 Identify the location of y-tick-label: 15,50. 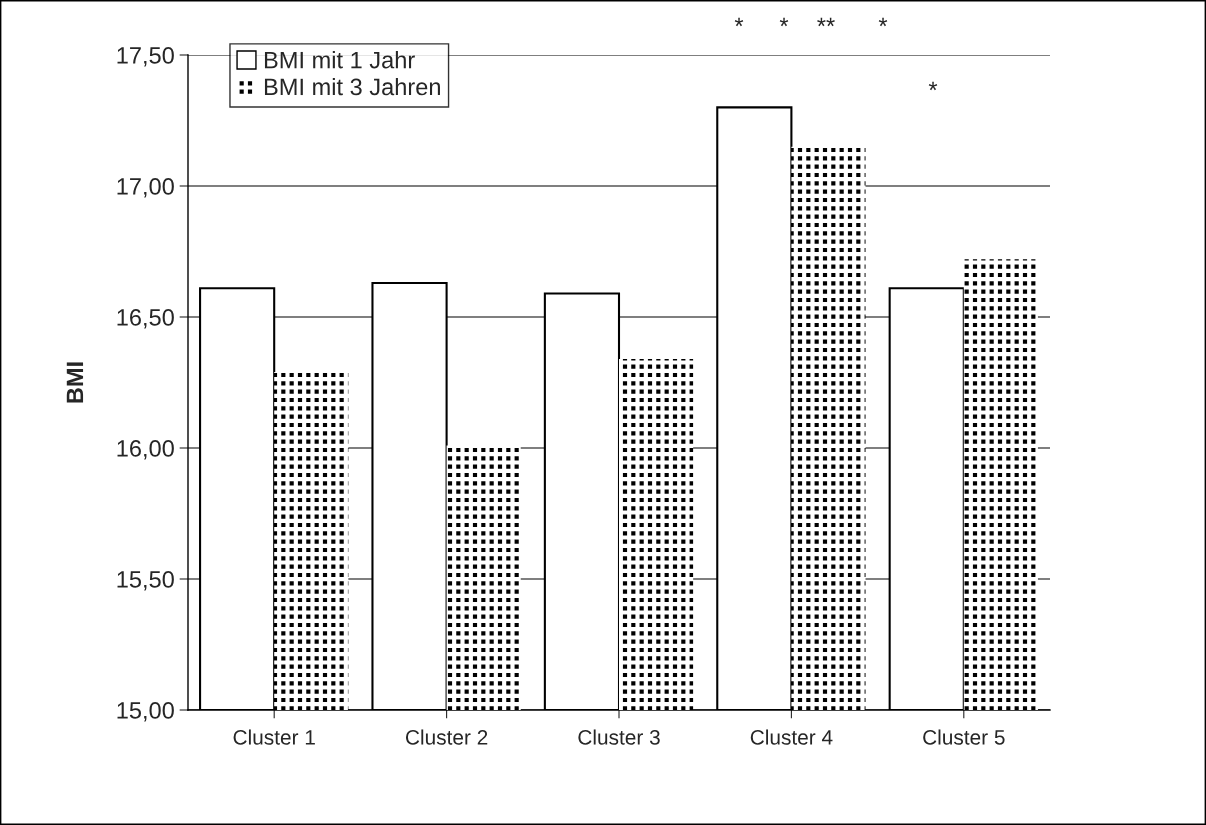
(145, 581).